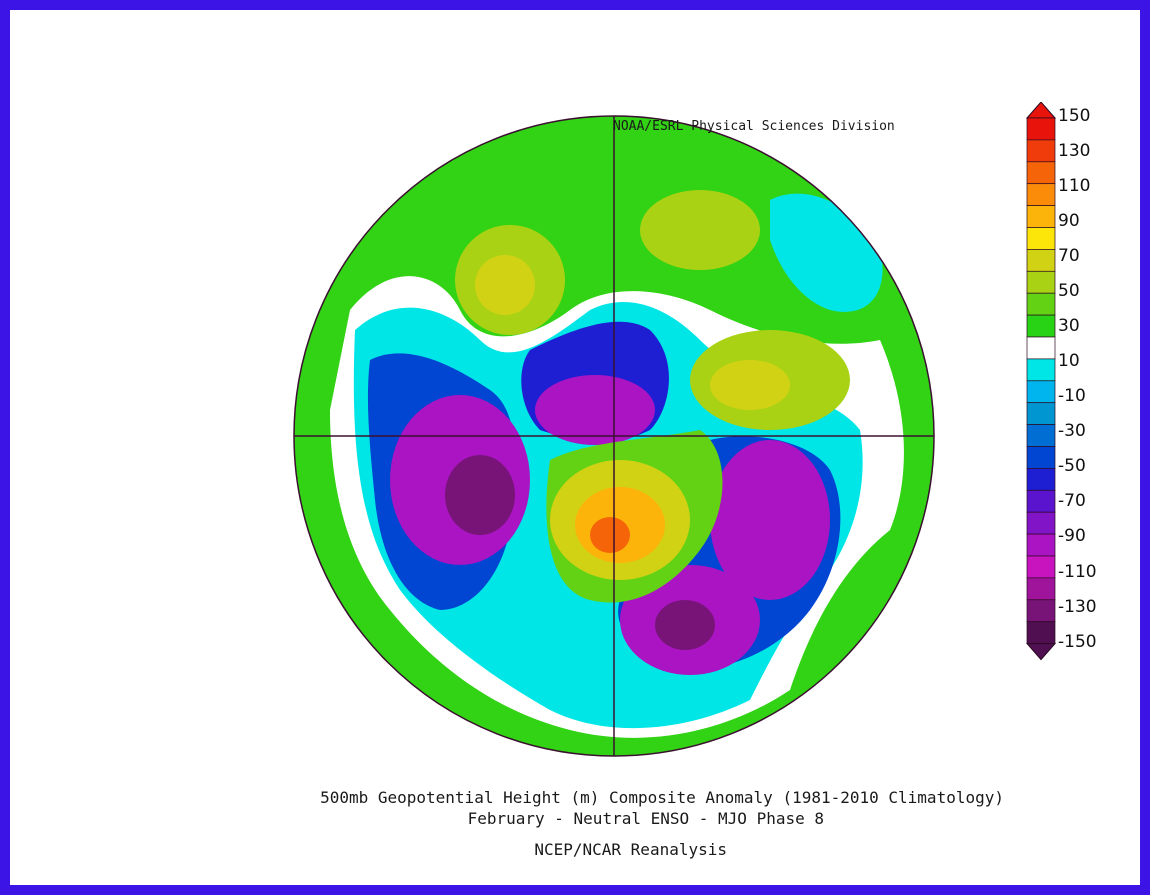 The image size is (1150, 895). What do you see at coordinates (1074, 186) in the screenshot?
I see `colorbar-tick-label: 110` at bounding box center [1074, 186].